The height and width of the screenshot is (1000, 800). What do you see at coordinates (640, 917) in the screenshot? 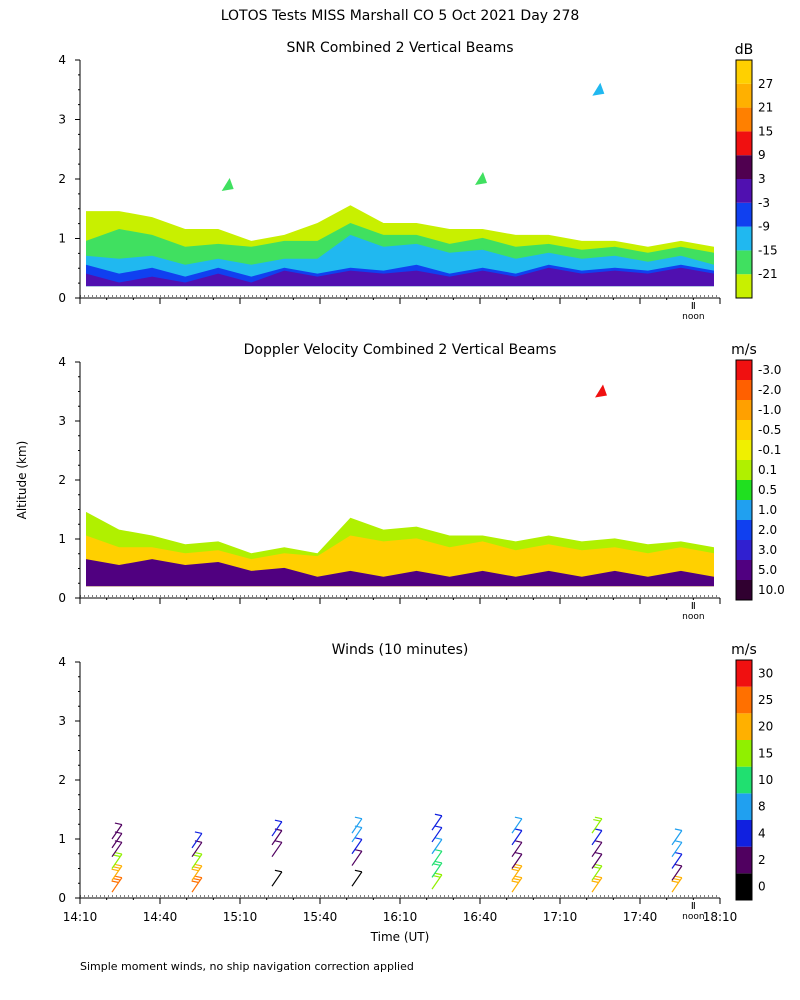
I see `x-tick-label: 17:40` at bounding box center [640, 917].